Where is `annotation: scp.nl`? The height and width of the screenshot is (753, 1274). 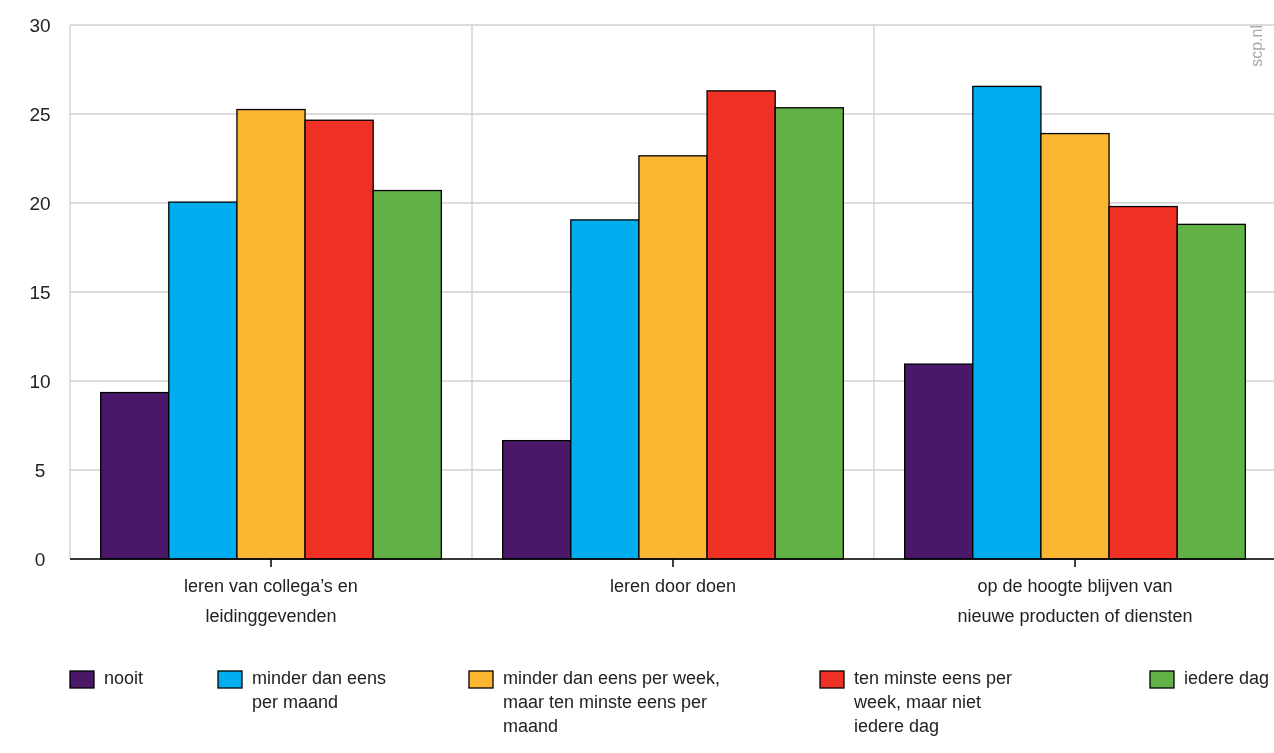 annotation: scp.nl is located at coordinates (1256, 46).